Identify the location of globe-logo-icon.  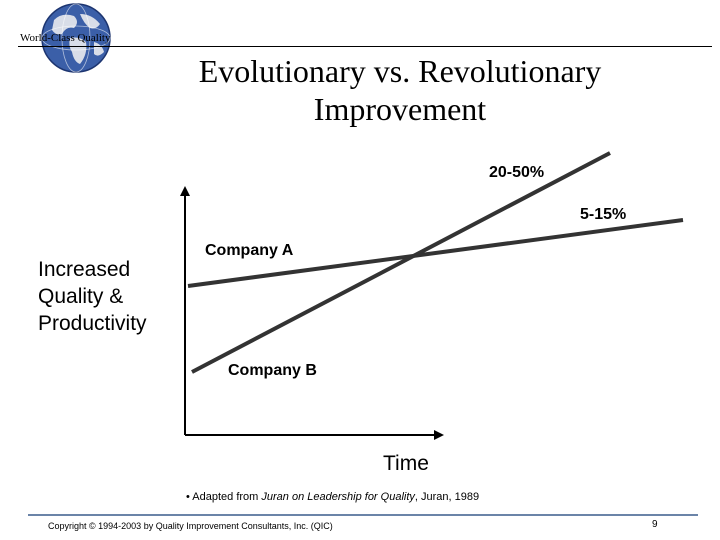
(76, 38).